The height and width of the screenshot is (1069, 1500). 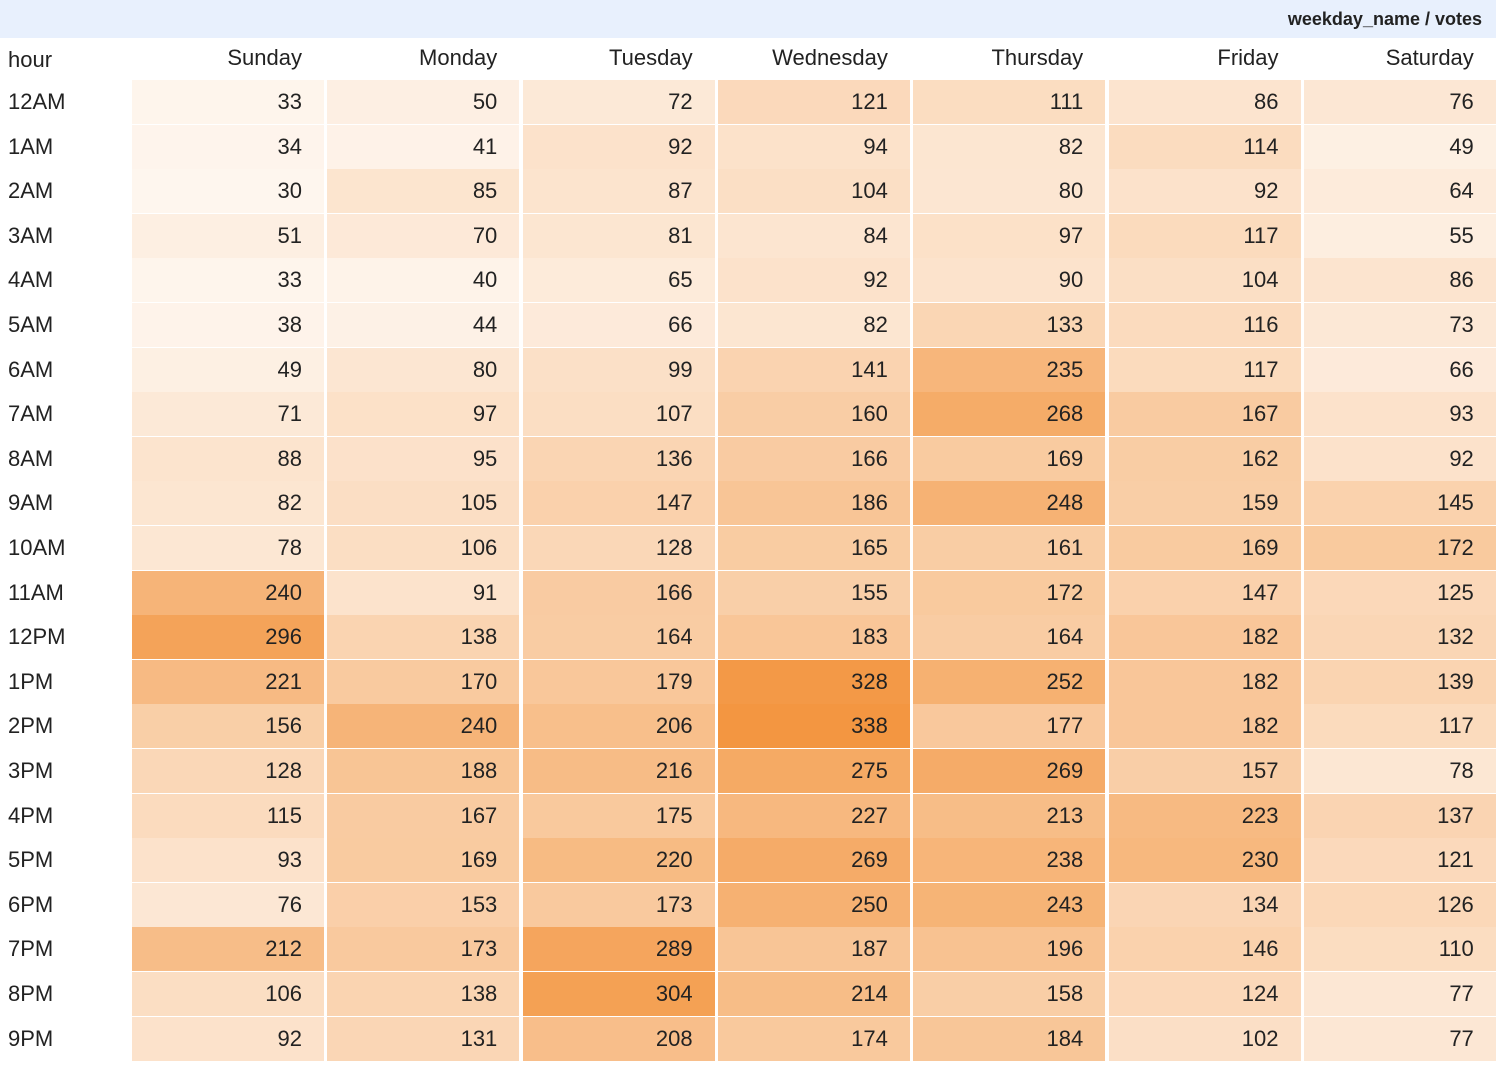 I want to click on heat-cell: 227, so click(x=813, y=815).